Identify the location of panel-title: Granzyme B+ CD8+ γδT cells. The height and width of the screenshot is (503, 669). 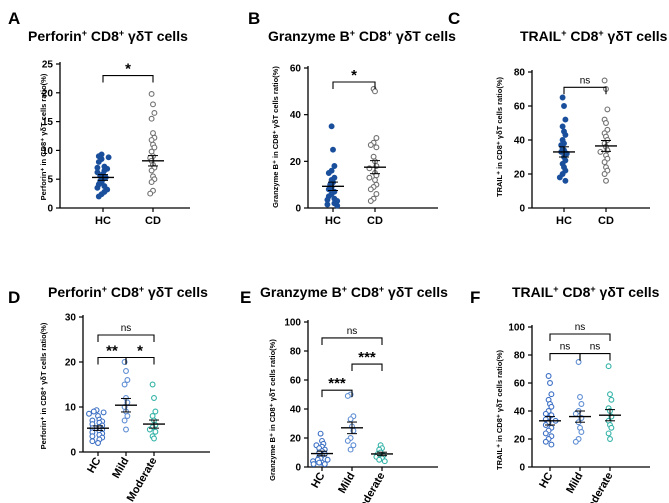
(362, 36).